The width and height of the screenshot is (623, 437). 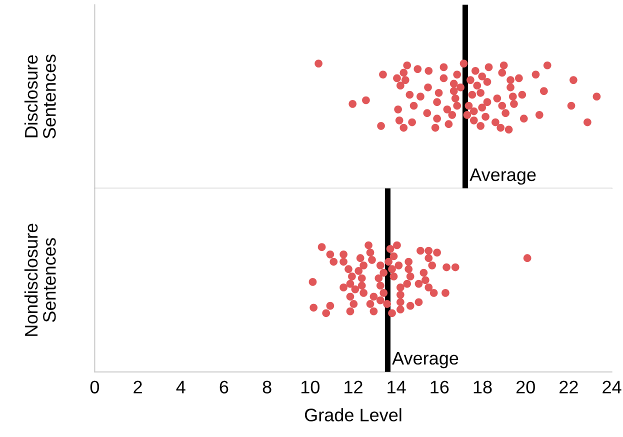 I want to click on x-tick-label: 12, so click(x=353, y=387).